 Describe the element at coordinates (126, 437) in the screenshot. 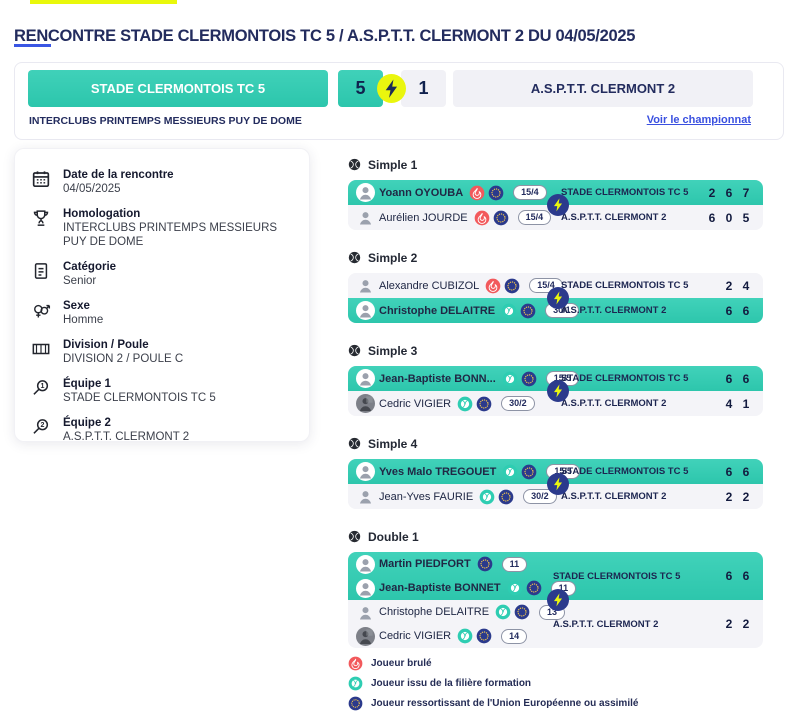

I see `detail-value: A.S.P.T.T. CLERMONT 2` at that location.